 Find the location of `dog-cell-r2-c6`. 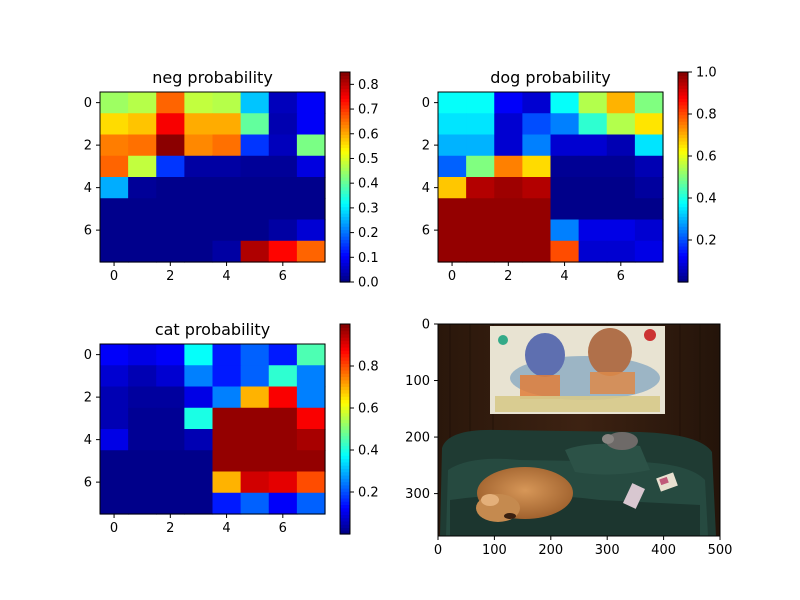

dog-cell-r2-c6 is located at coordinates (621, 145).